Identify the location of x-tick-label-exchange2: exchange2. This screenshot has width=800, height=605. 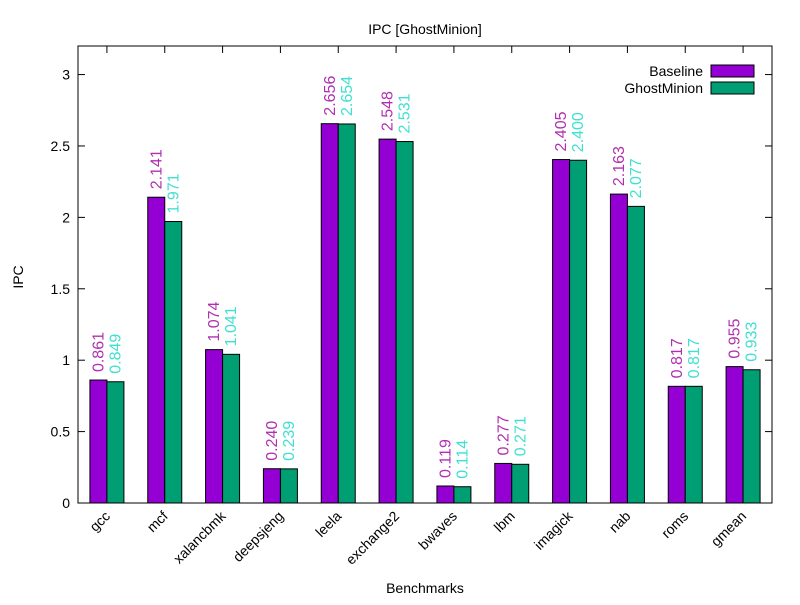
(372, 538).